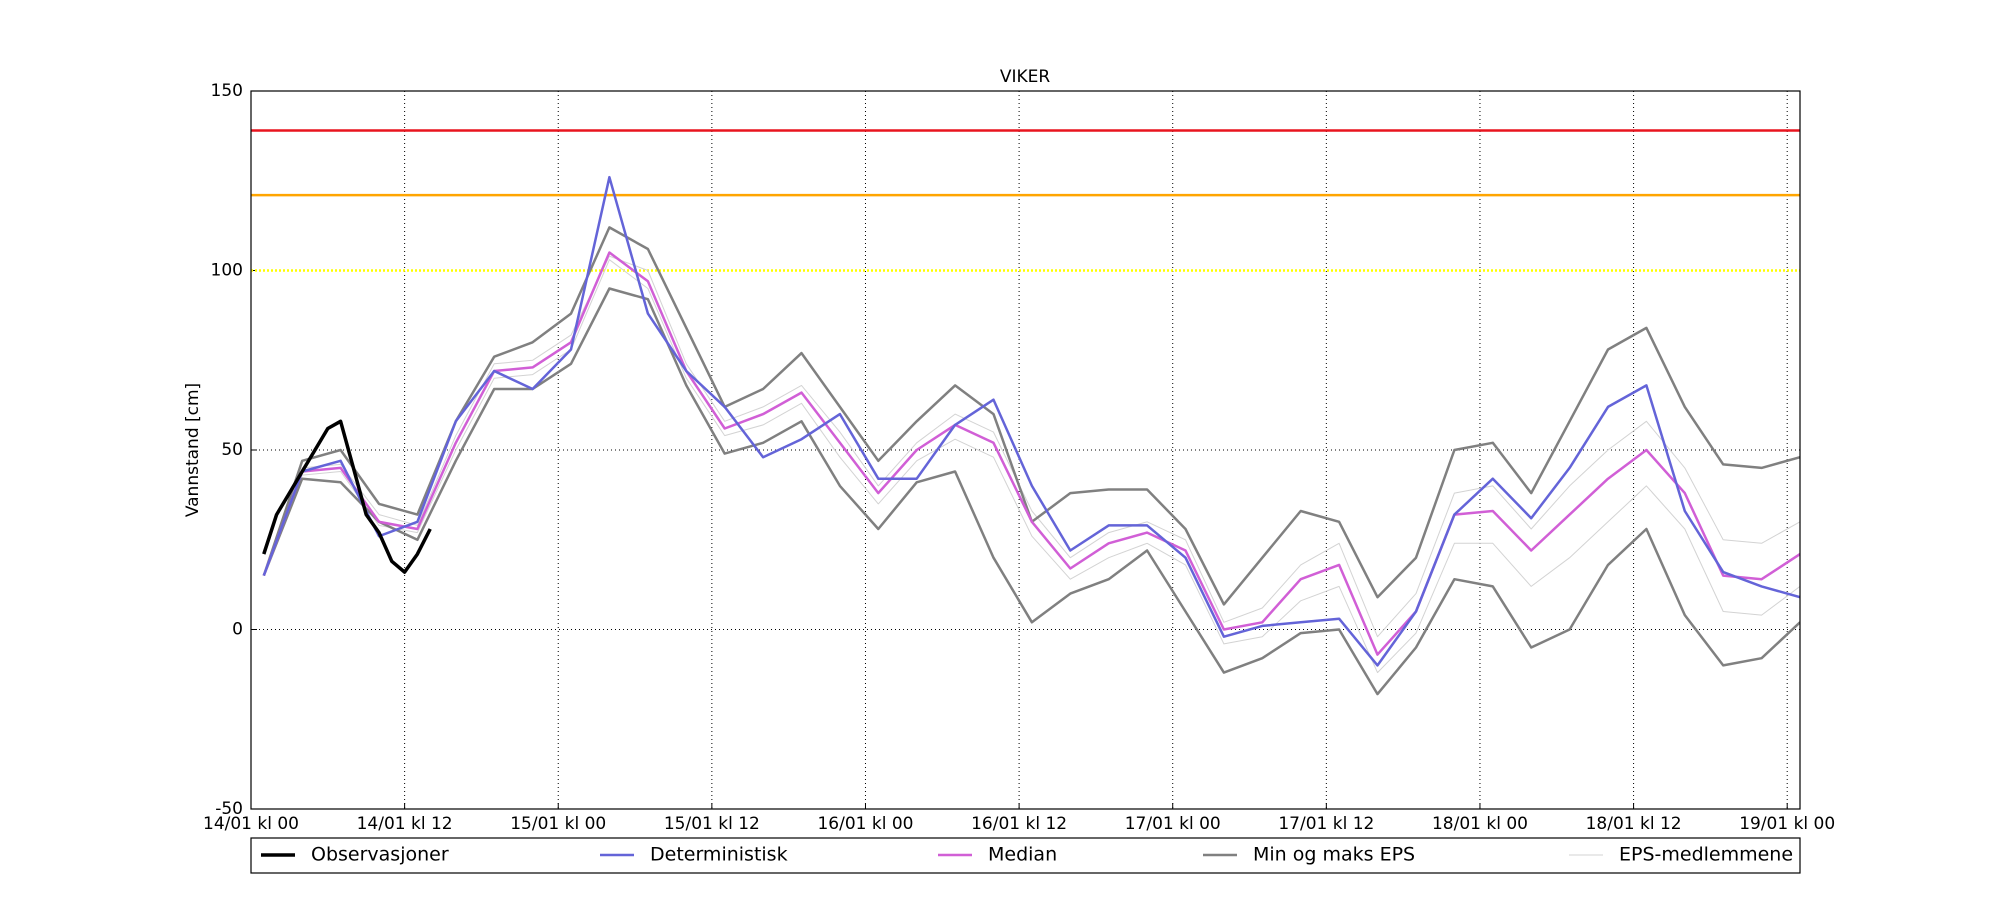 The image size is (2000, 900). Describe the element at coordinates (1706, 855) in the screenshot. I see `legend-label: EPS-medlemmene` at that location.